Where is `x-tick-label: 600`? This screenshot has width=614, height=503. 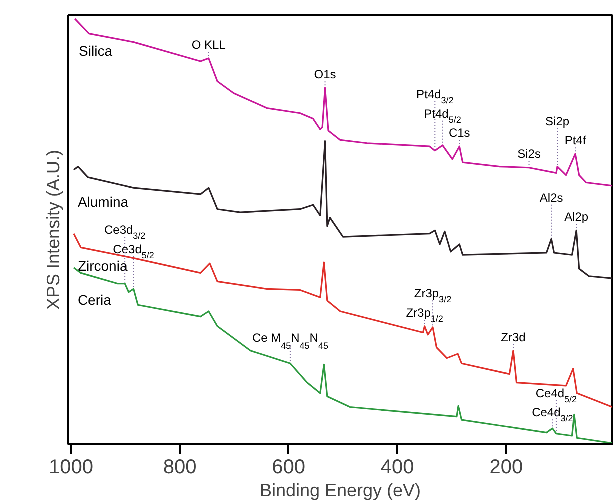
x-tick-label: 600 is located at coordinates (289, 467).